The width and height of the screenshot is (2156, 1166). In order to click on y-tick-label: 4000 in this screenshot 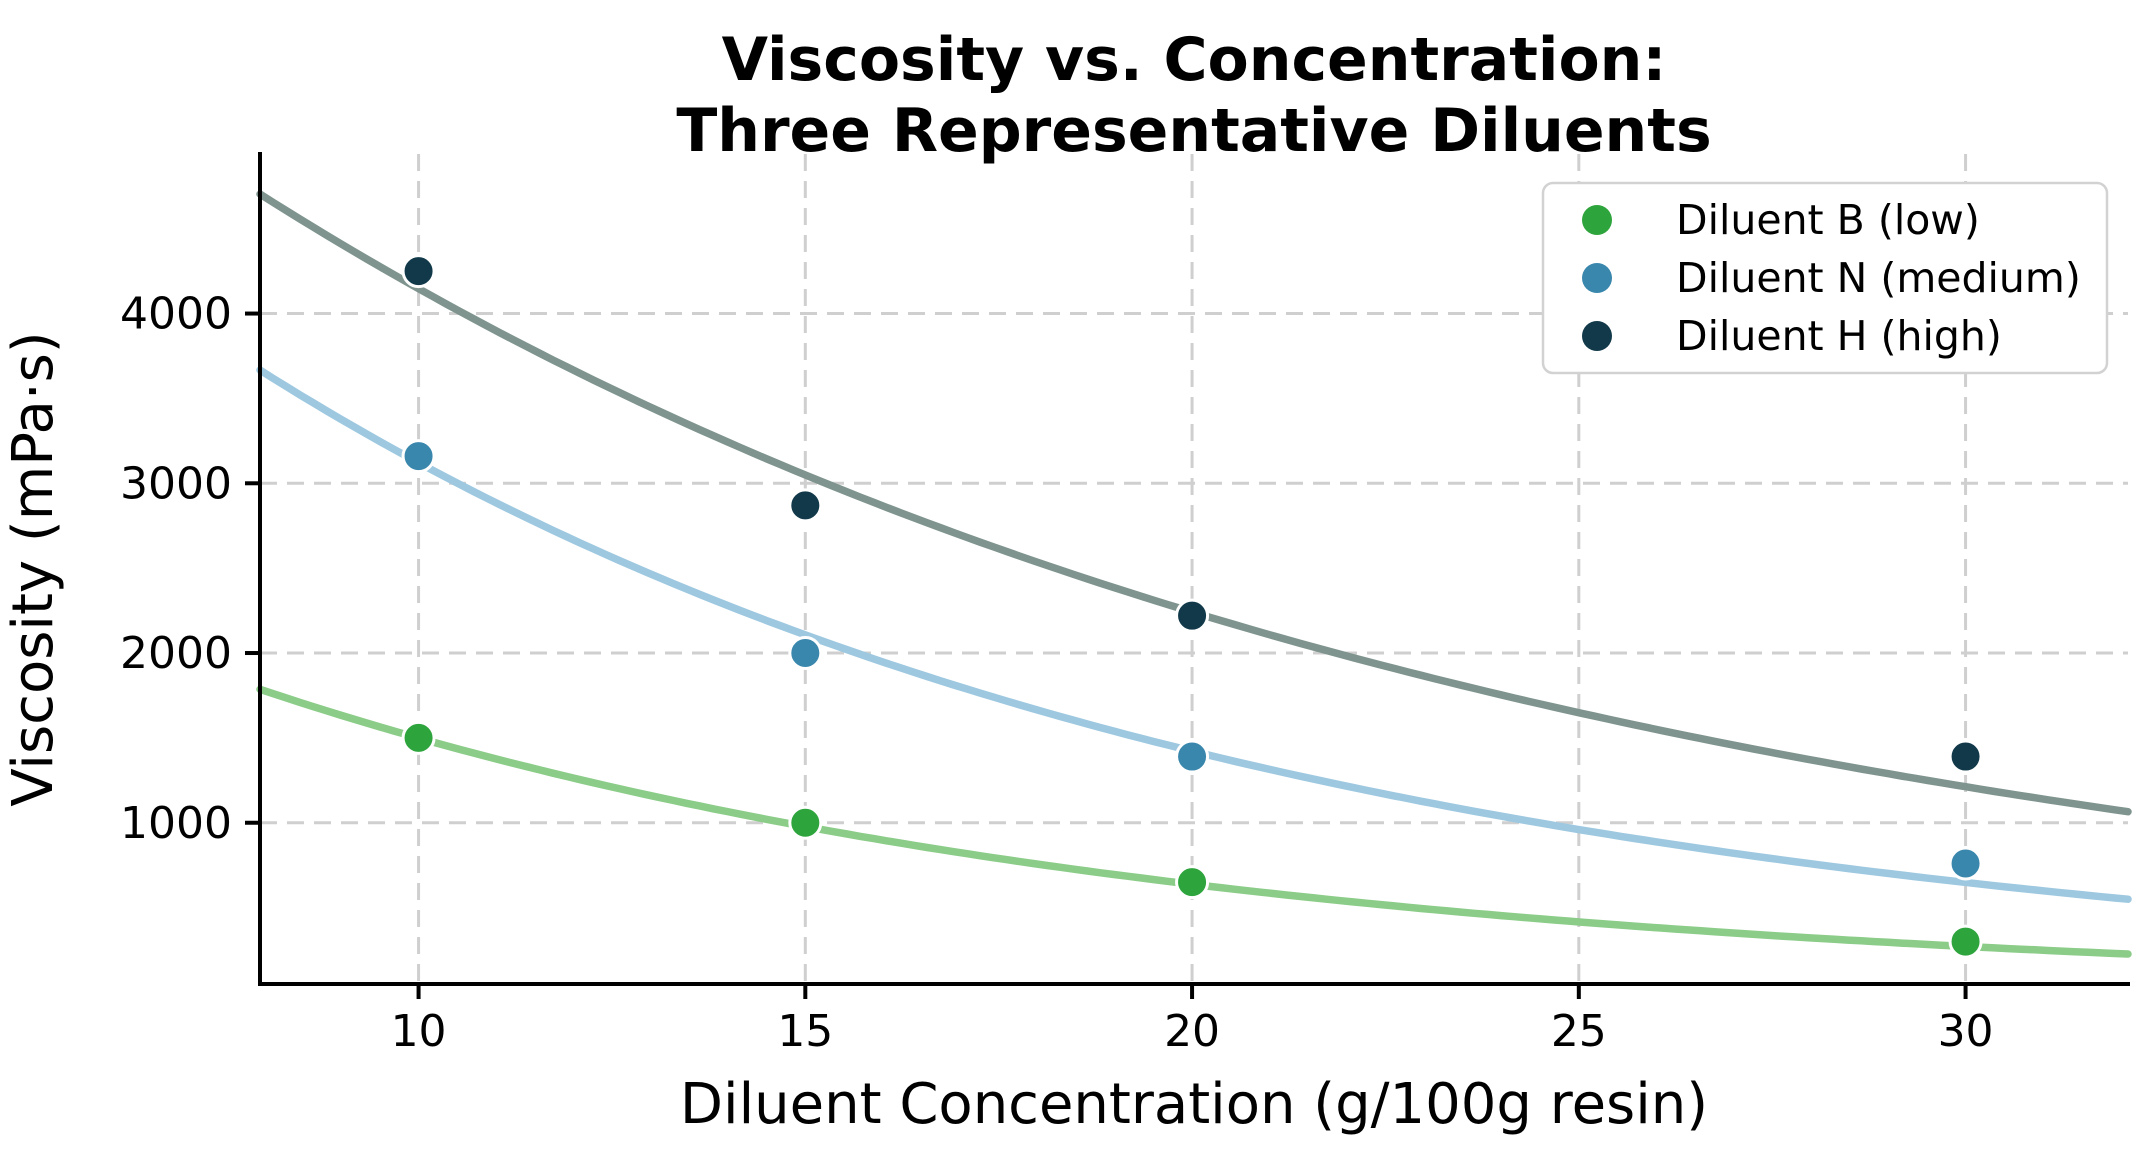, I will do `click(176, 314)`.